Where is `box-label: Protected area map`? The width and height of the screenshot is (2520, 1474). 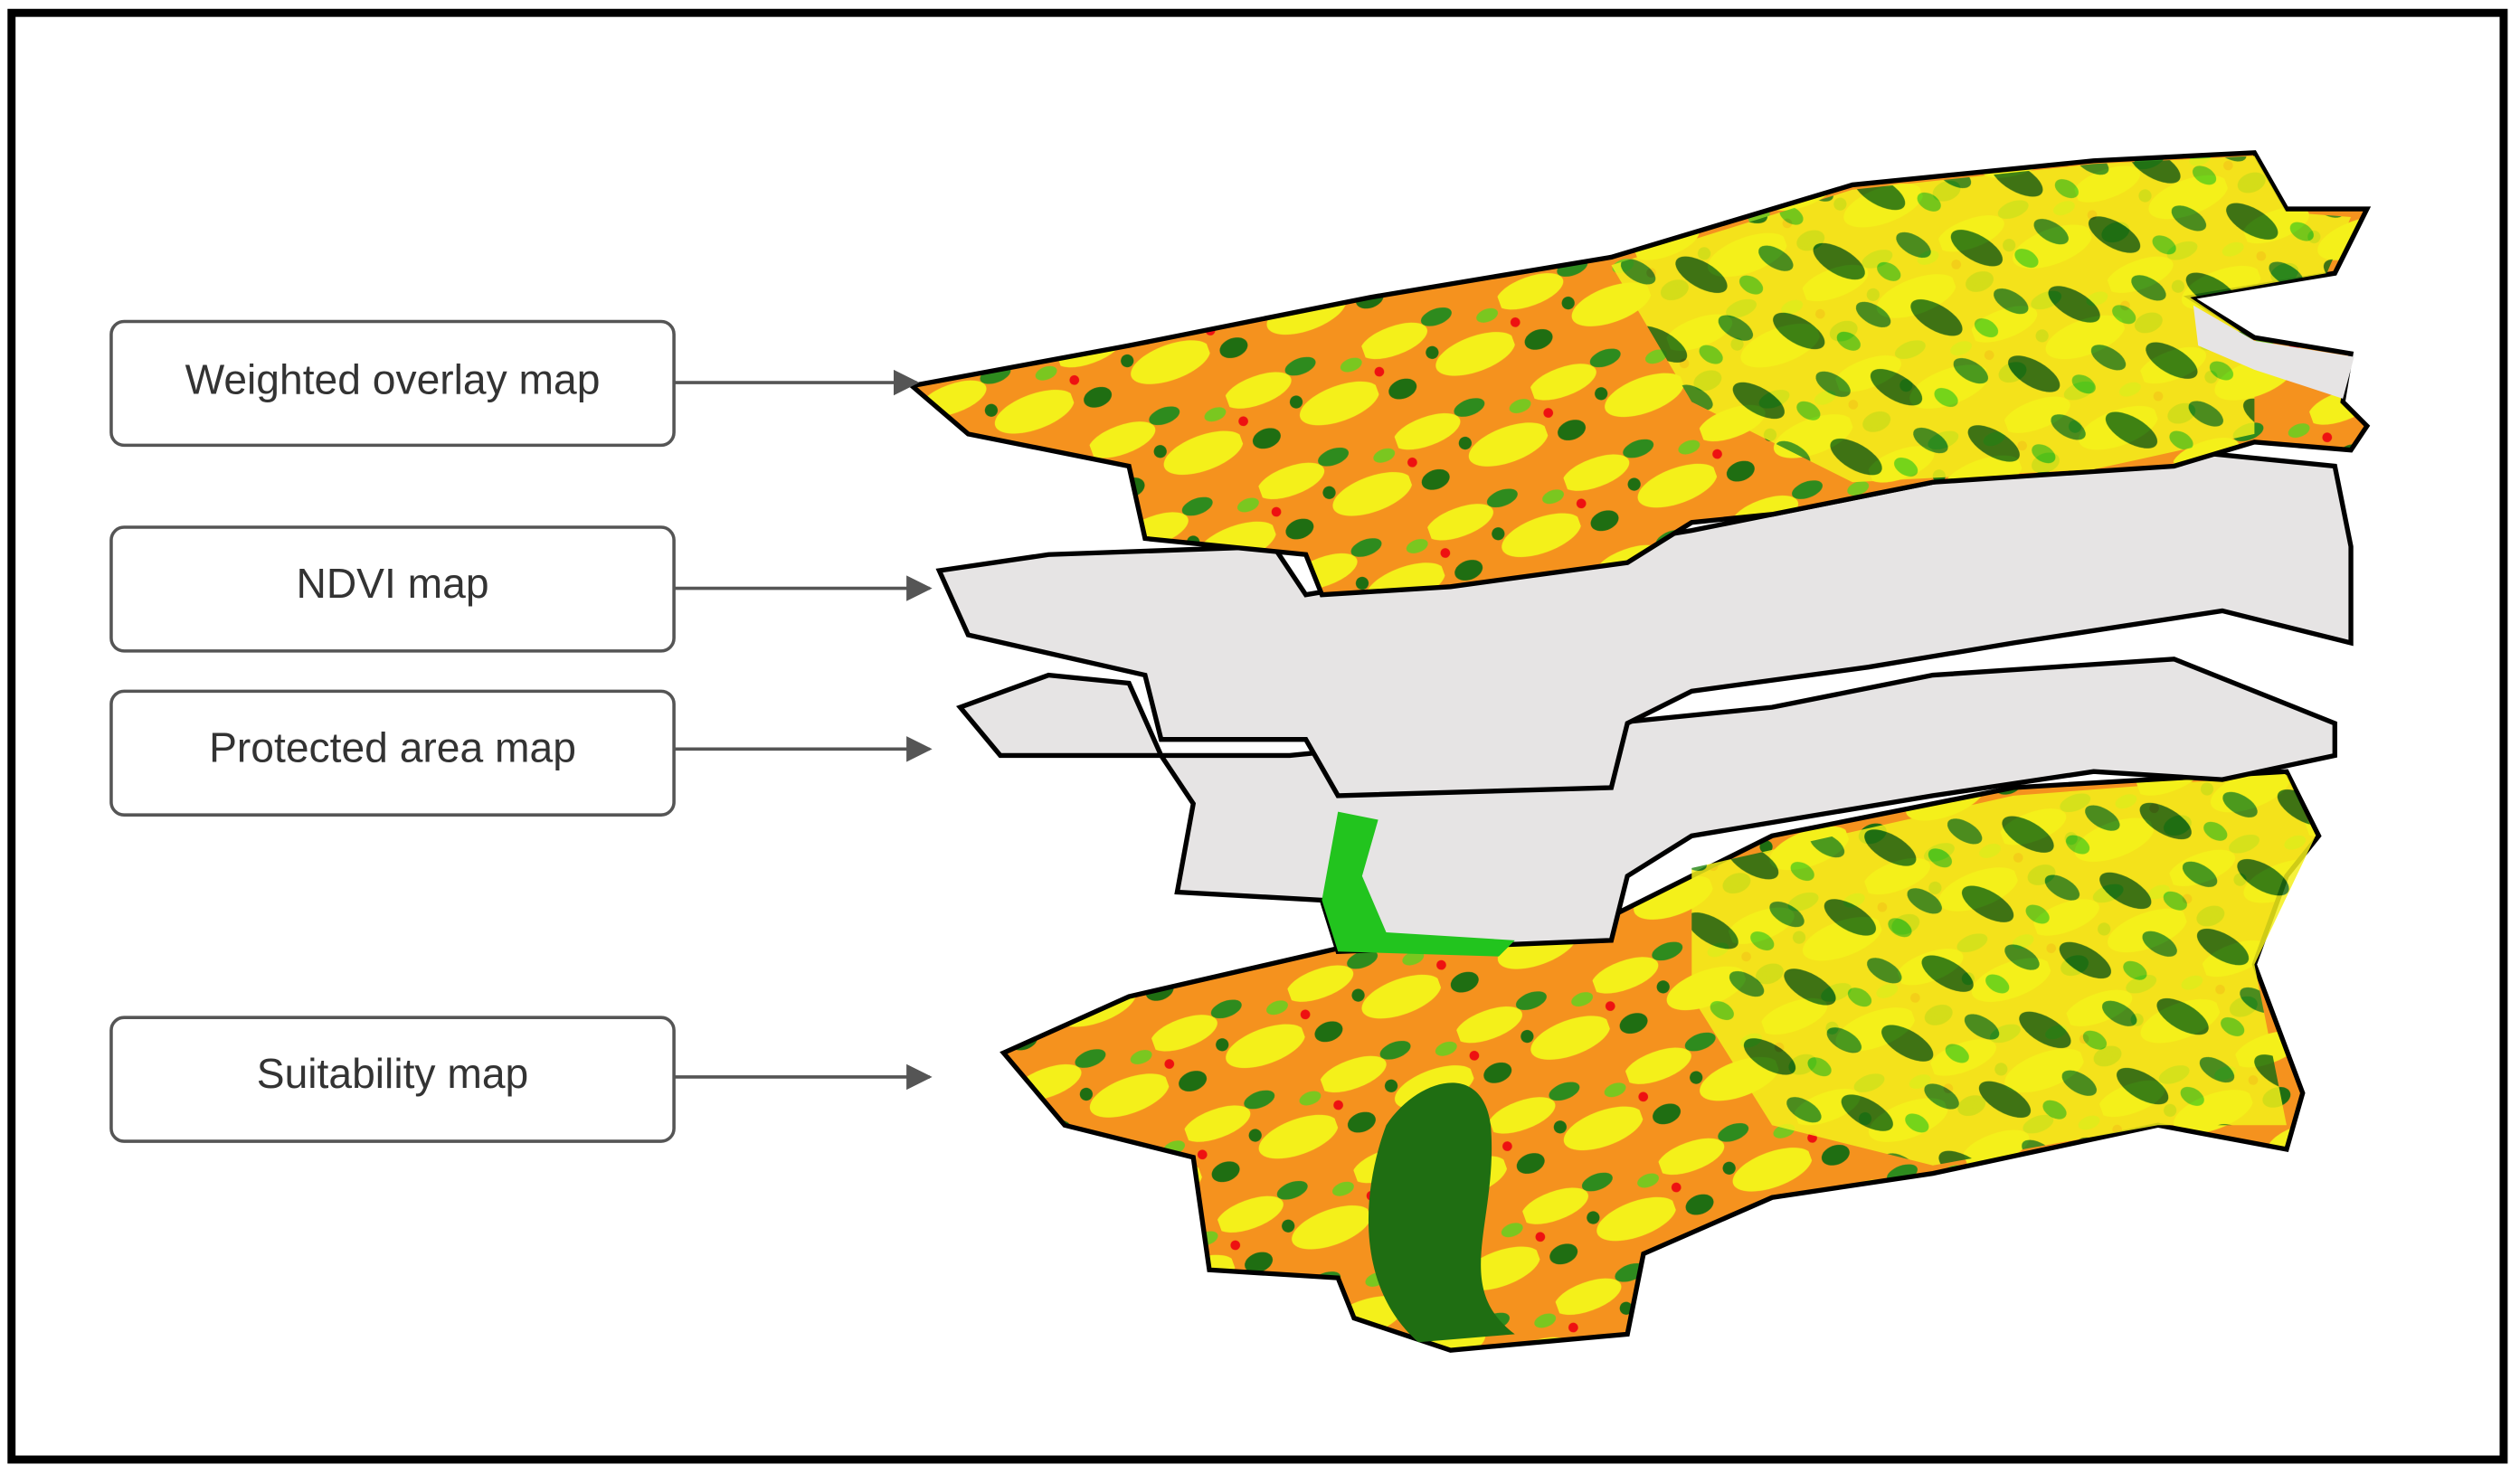 box-label: Protected area map is located at coordinates (393, 746).